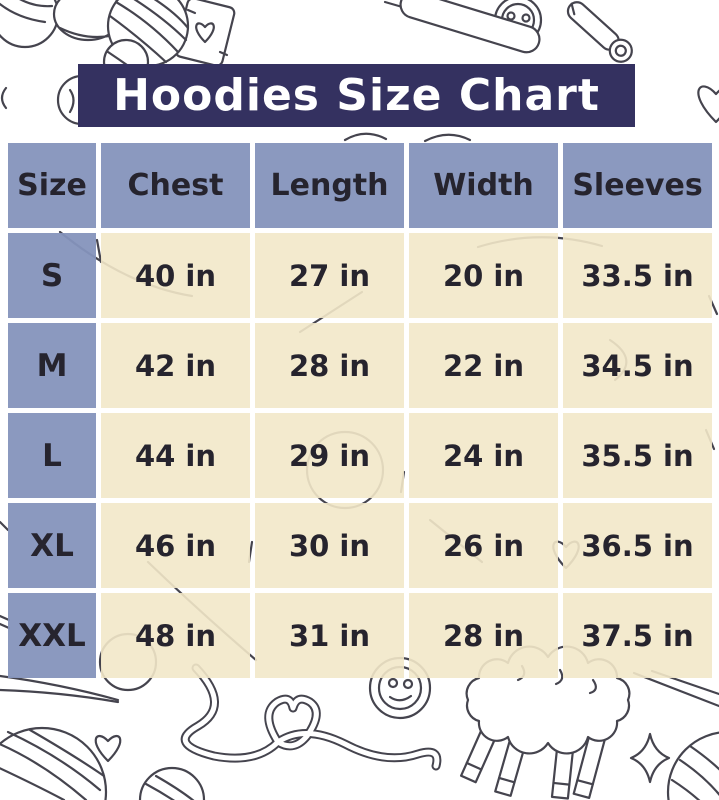 The width and height of the screenshot is (719, 800). What do you see at coordinates (311, 717) in the screenshot?
I see `yarn-string-doodle` at bounding box center [311, 717].